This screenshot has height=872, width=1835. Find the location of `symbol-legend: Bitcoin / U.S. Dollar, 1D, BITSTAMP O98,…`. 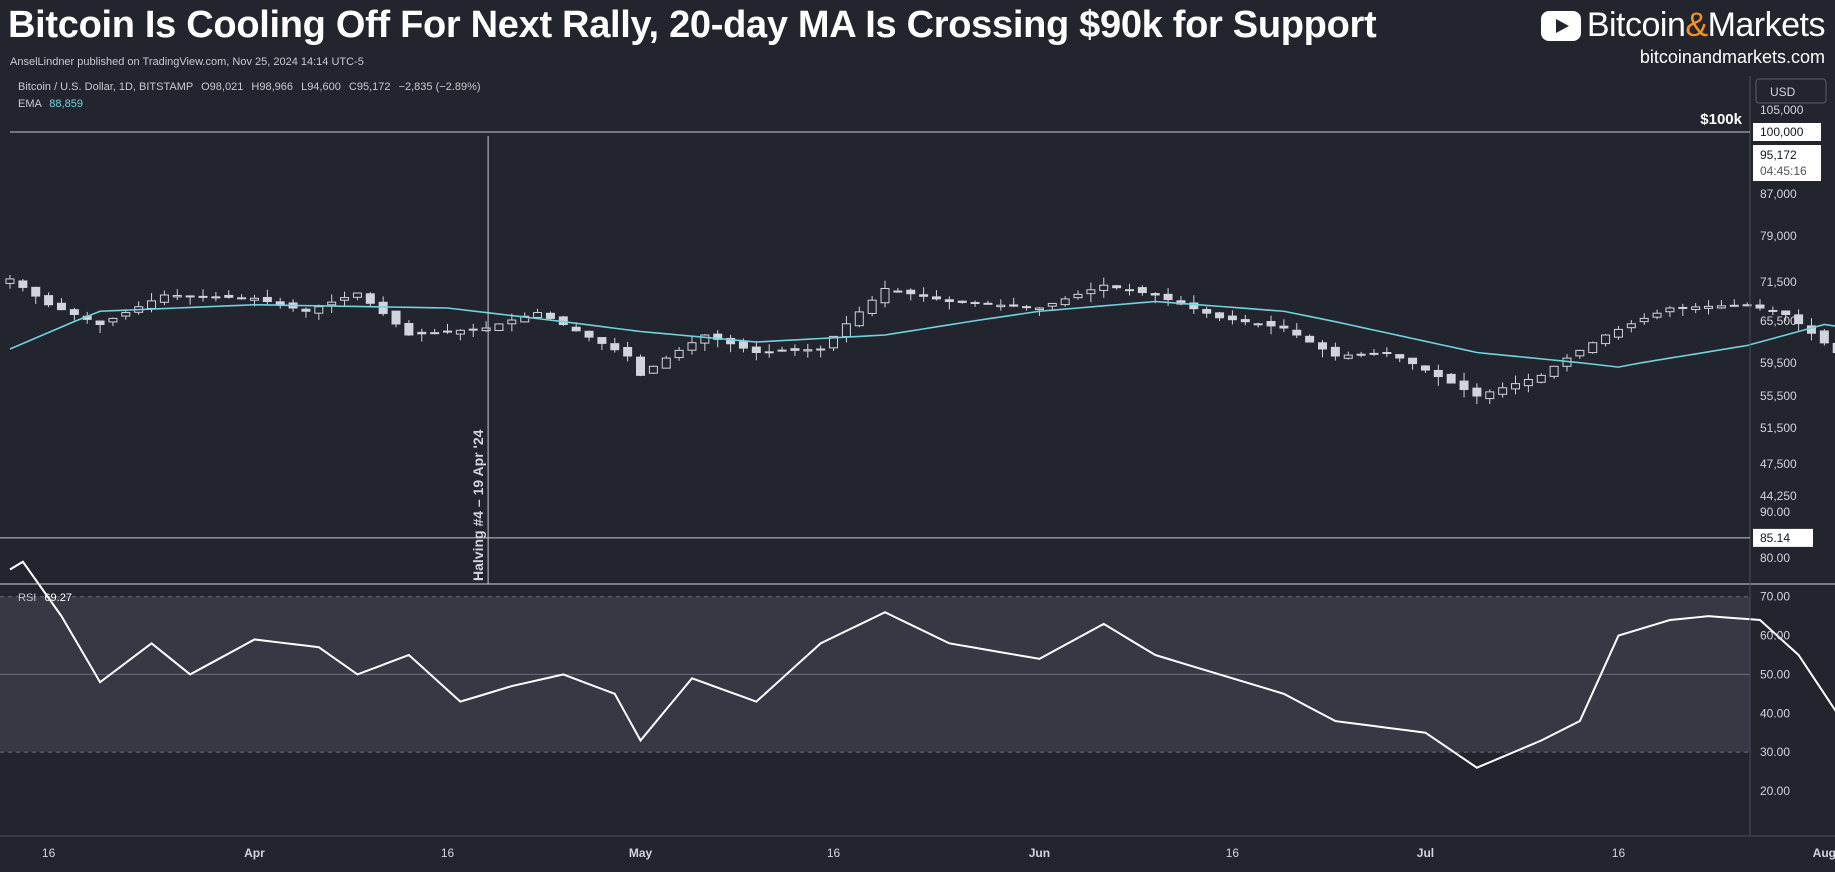

symbol-legend: Bitcoin / U.S. Dollar, 1D, BITSTAMP O98,… is located at coordinates (249, 87).